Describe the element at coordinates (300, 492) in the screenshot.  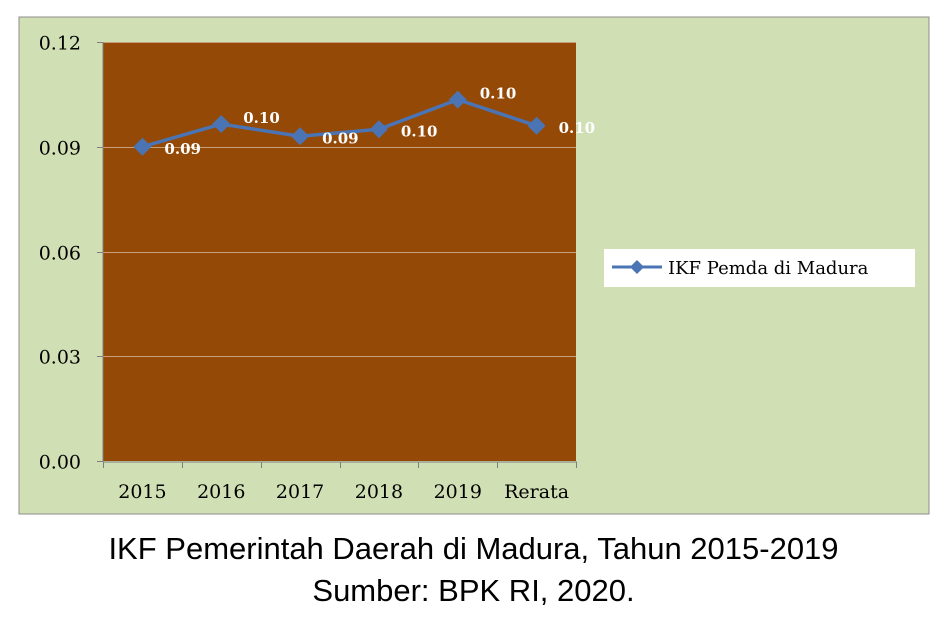
I see `x-tick-label: 2017` at that location.